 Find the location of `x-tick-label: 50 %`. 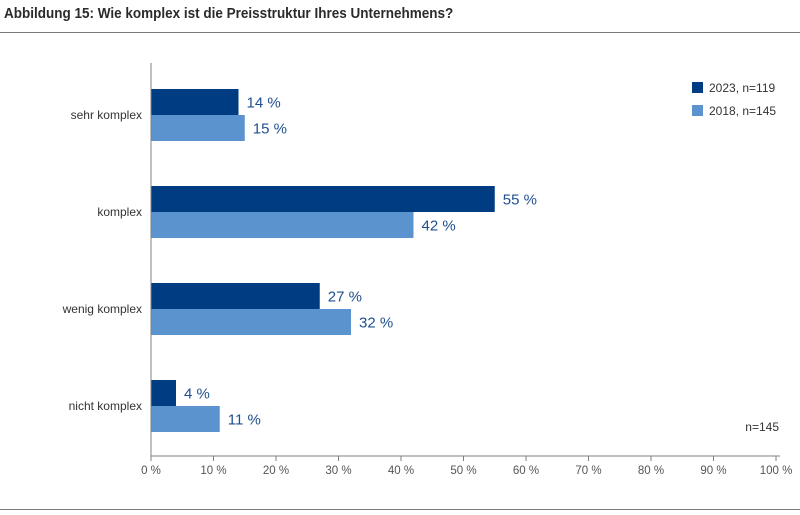

x-tick-label: 50 % is located at coordinates (463, 471).